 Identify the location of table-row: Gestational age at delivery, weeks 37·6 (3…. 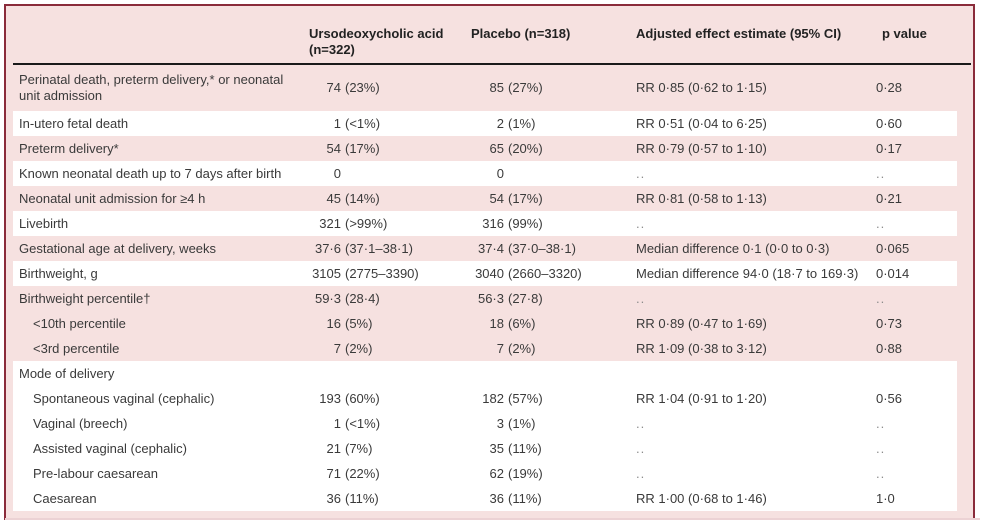
(489, 248).